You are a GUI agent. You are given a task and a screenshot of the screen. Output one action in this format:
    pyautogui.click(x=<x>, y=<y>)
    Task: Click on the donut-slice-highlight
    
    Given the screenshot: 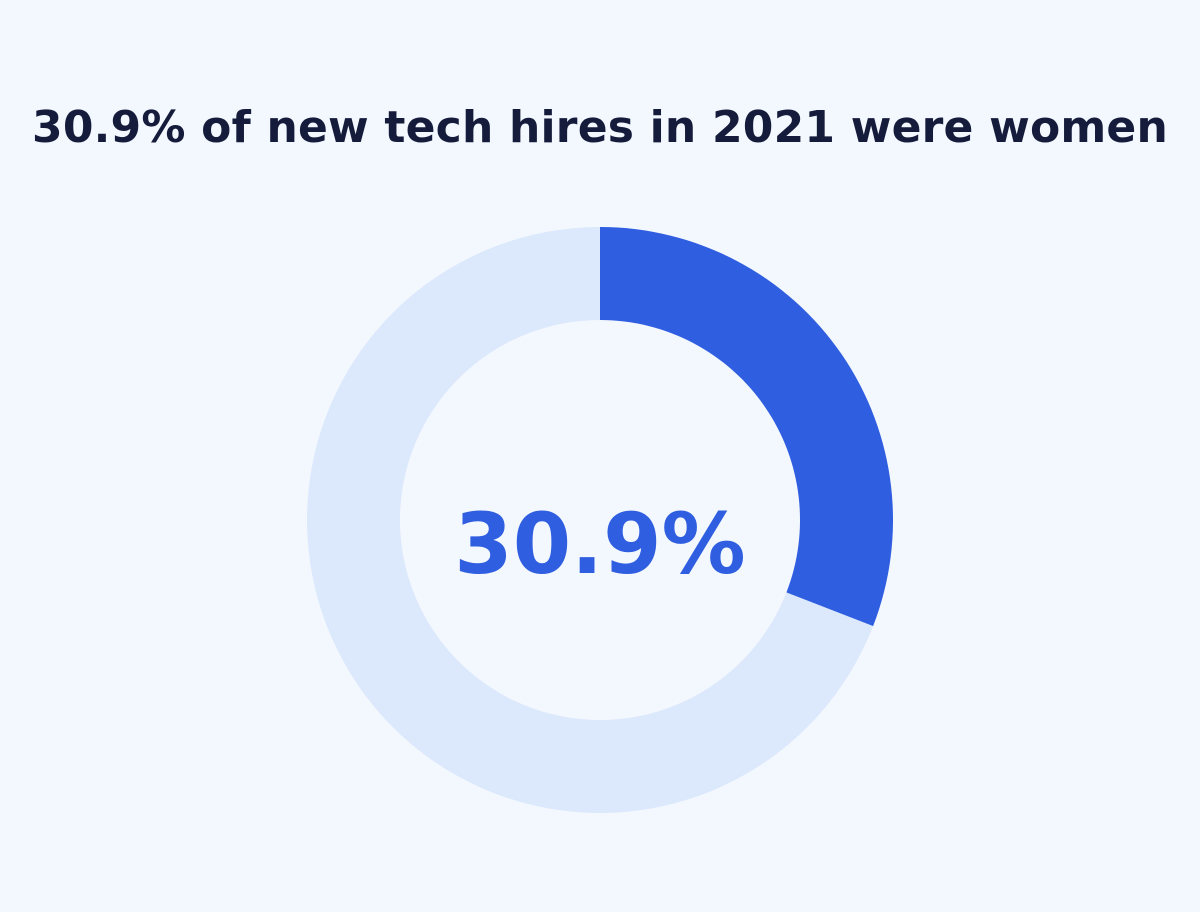 What is the action you would take?
    pyautogui.click(x=747, y=427)
    